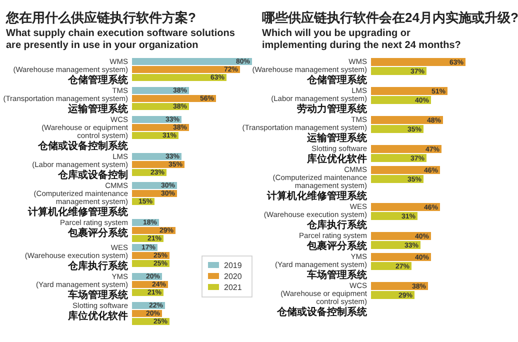  Describe the element at coordinates (361, 39) in the screenshot. I see `chart-subtitle: Which will you be upgrading or implementing during the next 24 months?` at that location.